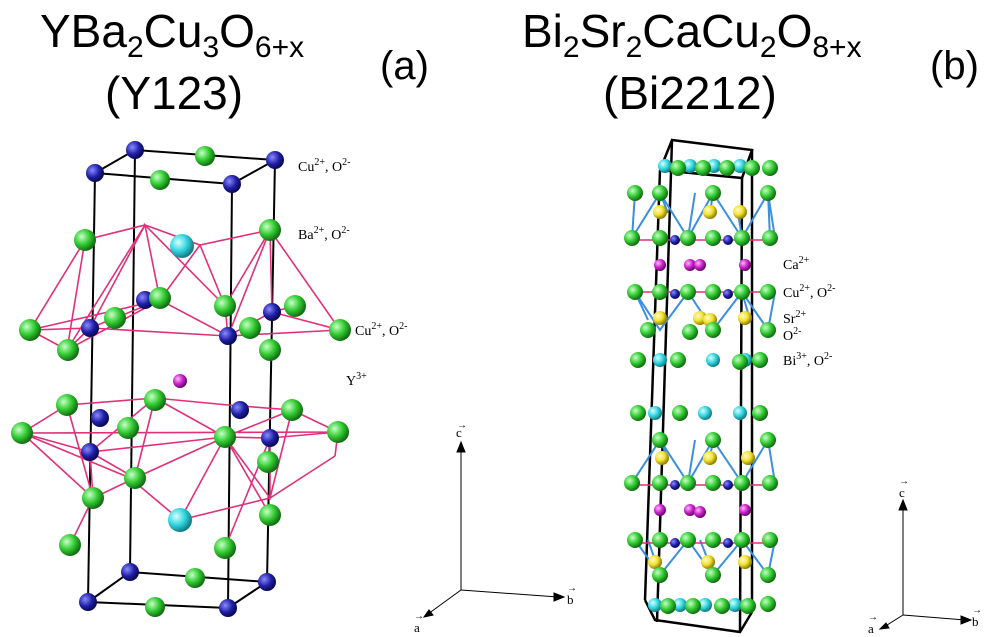  Describe the element at coordinates (494, 529) in the screenshot. I see `y123-axes` at that location.